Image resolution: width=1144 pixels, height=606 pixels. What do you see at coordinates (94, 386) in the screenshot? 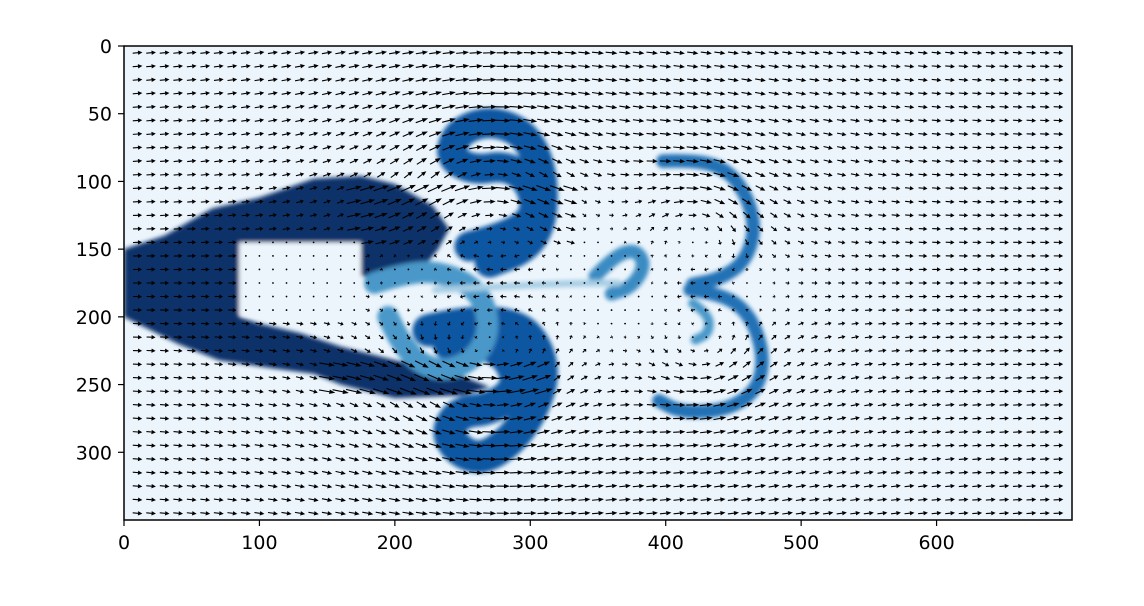
I see `y-tick-label: 250` at bounding box center [94, 386].